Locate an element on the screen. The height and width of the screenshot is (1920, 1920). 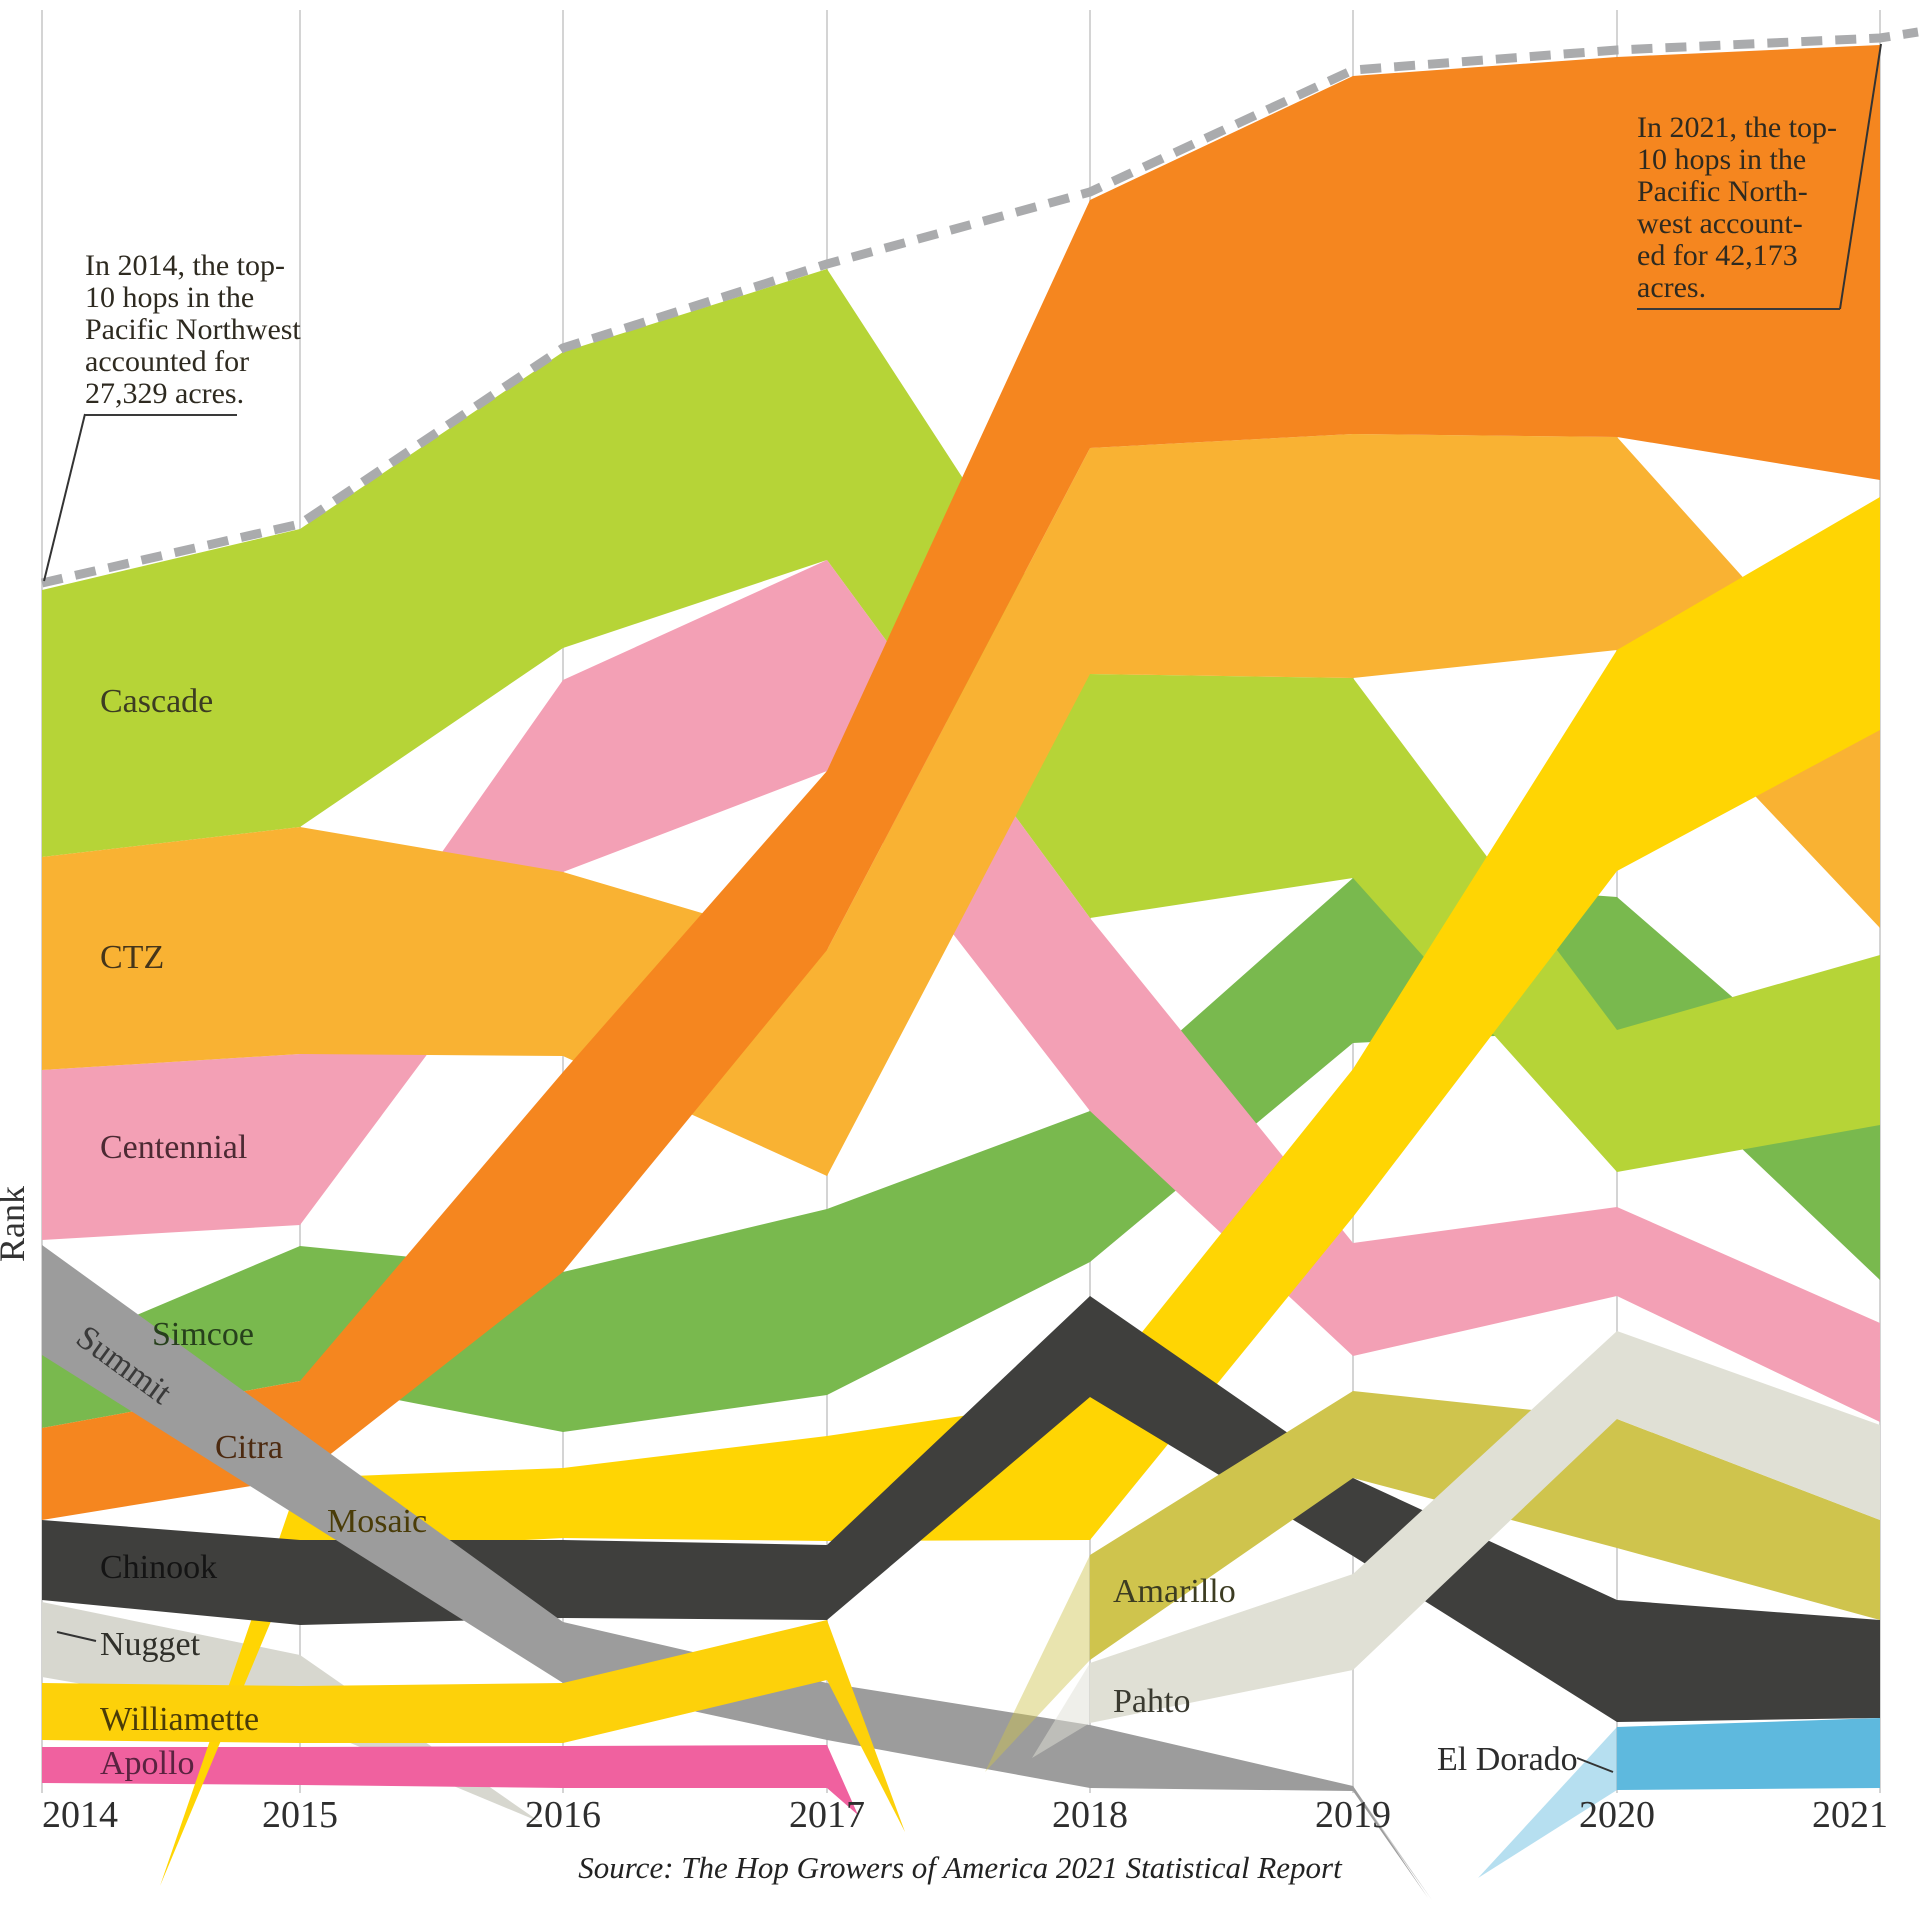
ribbon-amarillo is located at coordinates (1485, 1525).